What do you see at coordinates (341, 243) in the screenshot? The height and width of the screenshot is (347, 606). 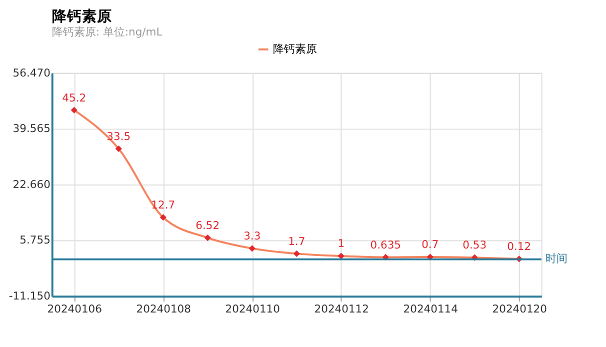 I see `data-label: 1` at bounding box center [341, 243].